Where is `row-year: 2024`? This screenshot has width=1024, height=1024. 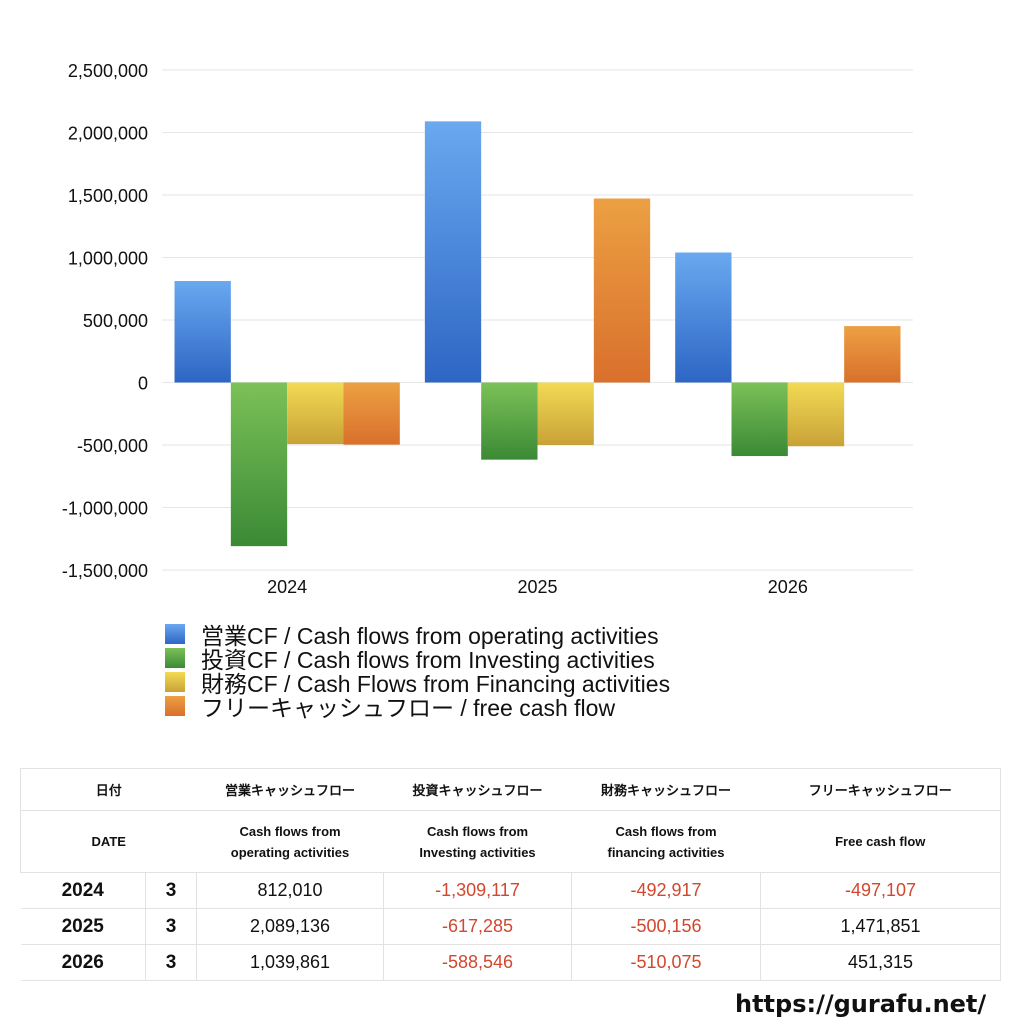 row-year: 2024 is located at coordinates (83, 890).